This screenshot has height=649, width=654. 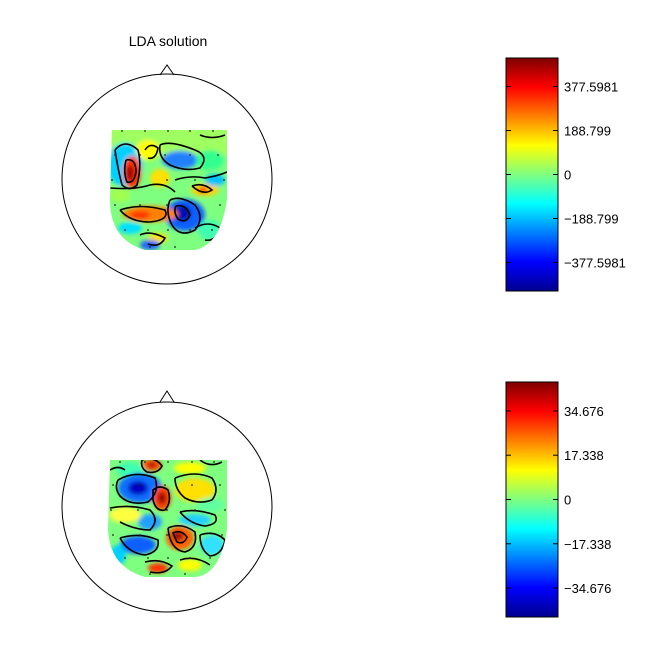 What do you see at coordinates (587, 131) in the screenshot?
I see `colorbar-tick-label: 188.799` at bounding box center [587, 131].